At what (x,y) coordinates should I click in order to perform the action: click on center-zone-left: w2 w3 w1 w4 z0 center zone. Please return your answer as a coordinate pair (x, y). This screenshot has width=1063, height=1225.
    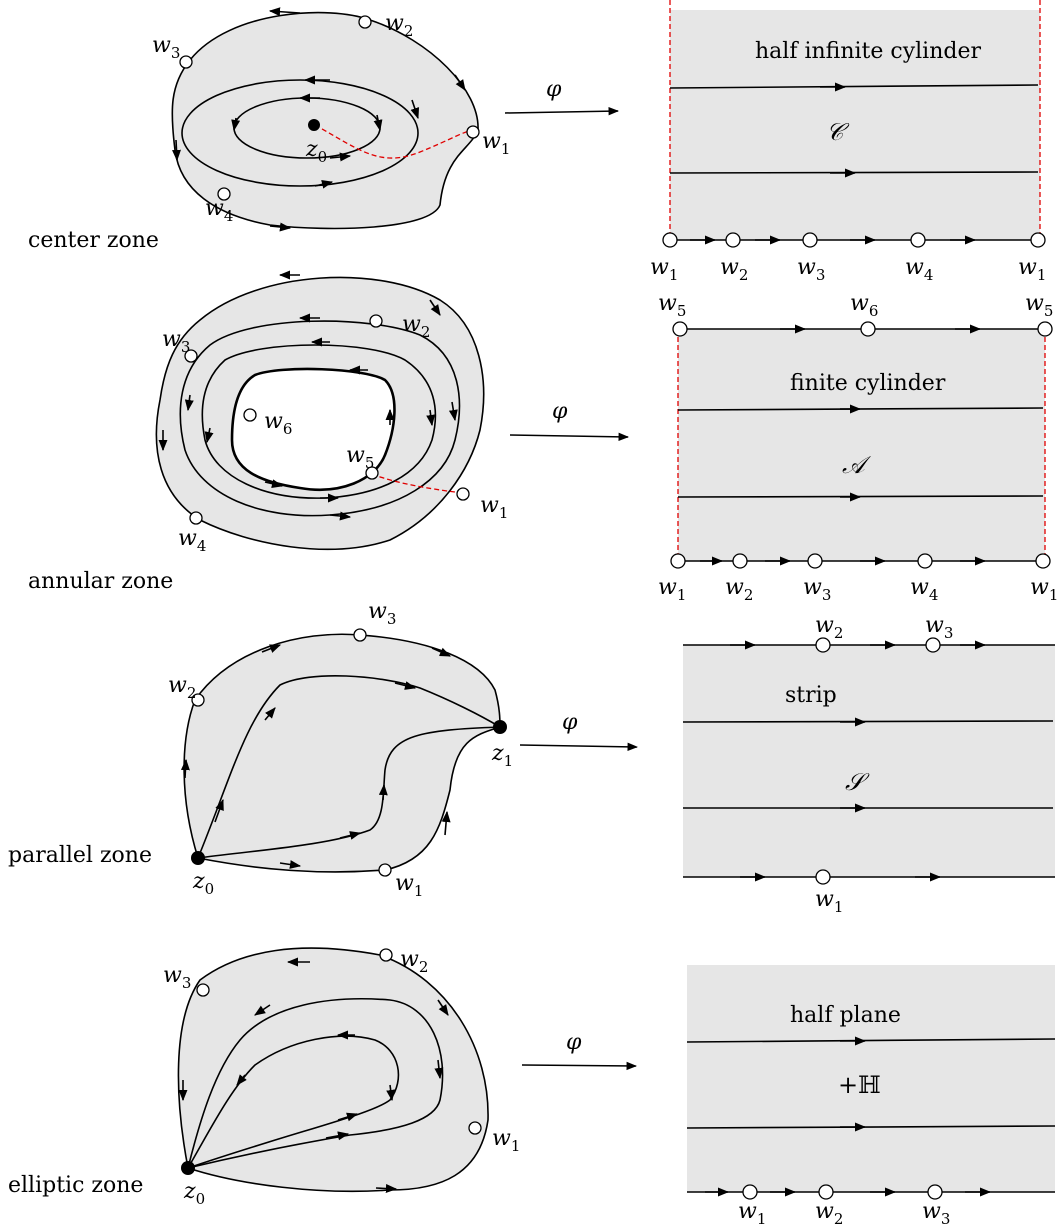
    Looking at the image, I should click on (269, 130).